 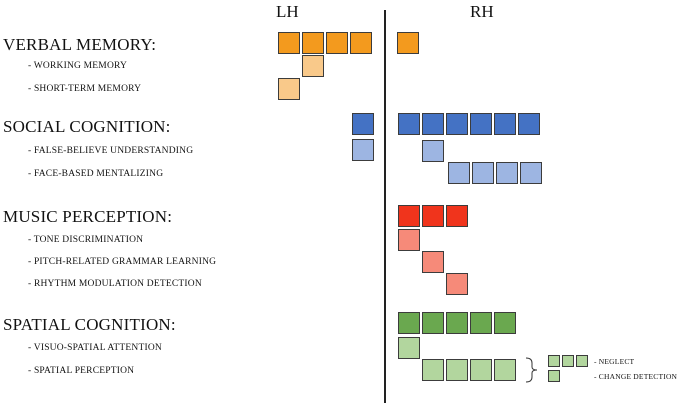 I want to click on sub-pitch-grammar: - PITCH-RELATED GRAMMAR LEARNING, so click(x=122, y=262).